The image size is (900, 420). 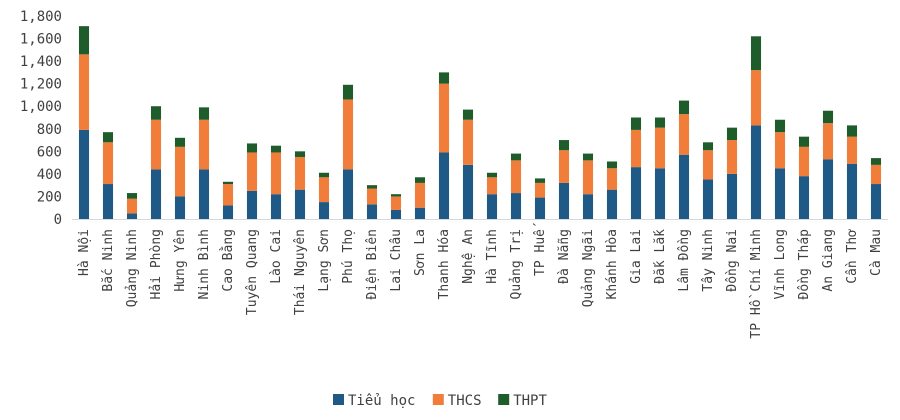 What do you see at coordinates (324, 260) in the screenshot?
I see `x-tick-label: Lạng Sơn` at bounding box center [324, 260].